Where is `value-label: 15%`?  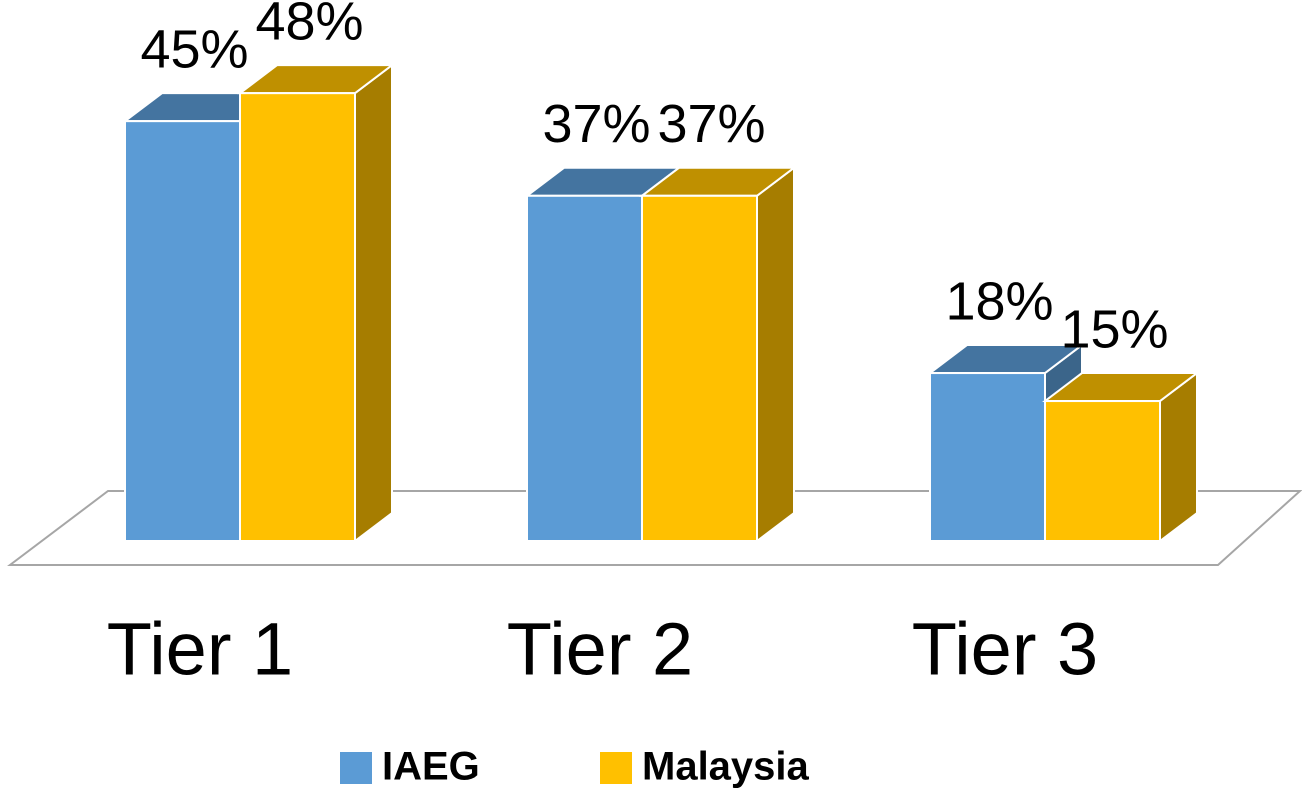
value-label: 15% is located at coordinates (1114, 329).